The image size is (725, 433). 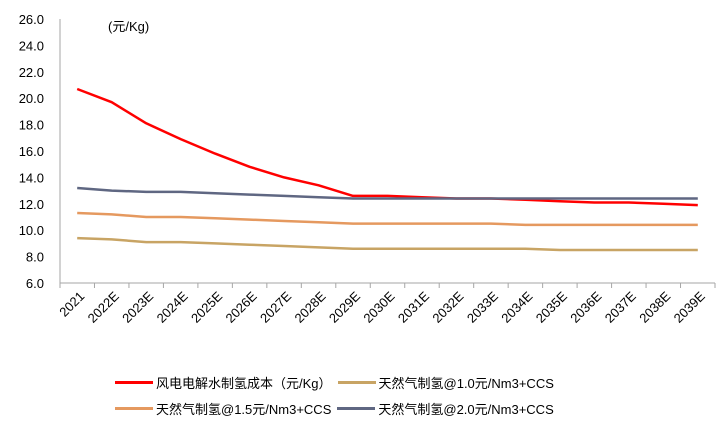 What do you see at coordinates (344, 306) in the screenshot?
I see `x-tick-label: 2029E` at bounding box center [344, 306].